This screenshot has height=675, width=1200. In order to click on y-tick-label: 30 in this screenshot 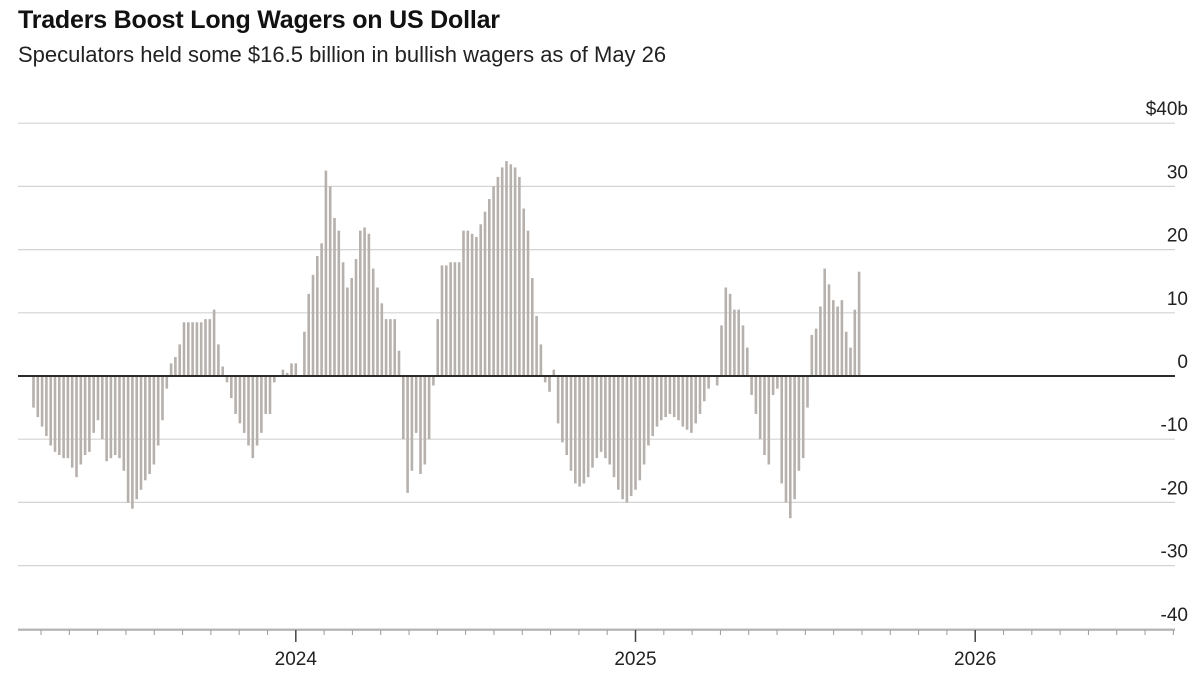, I will do `click(1177, 172)`.